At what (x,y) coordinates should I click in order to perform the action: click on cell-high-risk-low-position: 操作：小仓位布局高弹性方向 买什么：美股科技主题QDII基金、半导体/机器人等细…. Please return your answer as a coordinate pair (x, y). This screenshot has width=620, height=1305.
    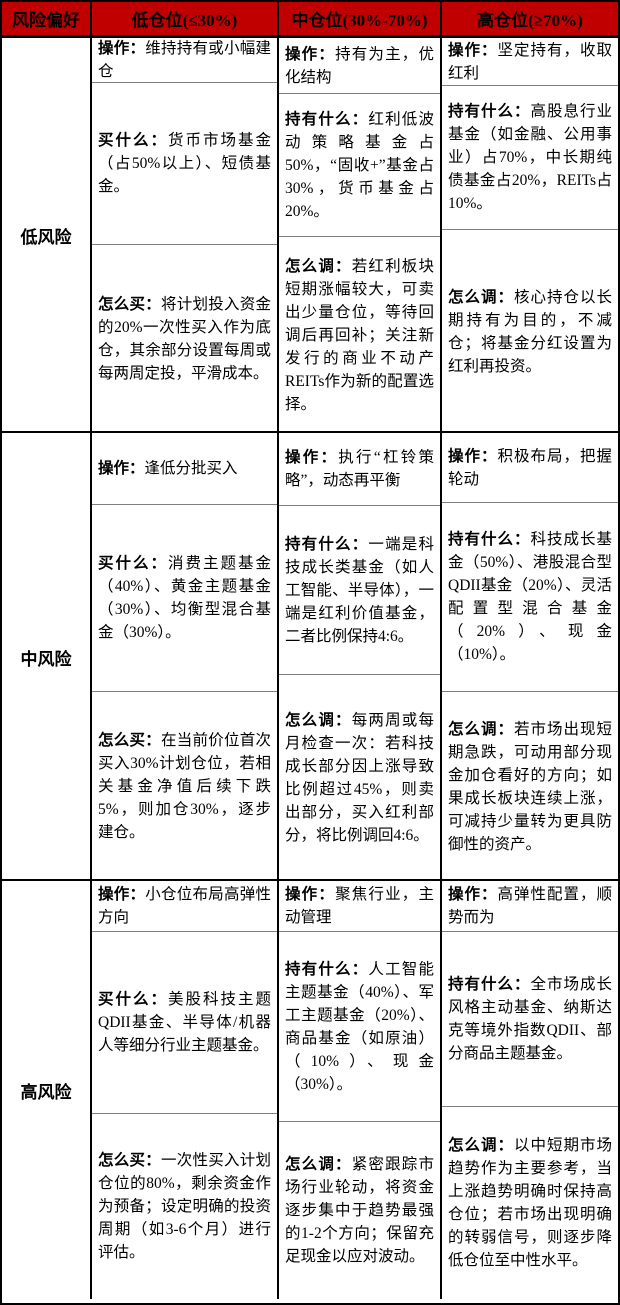
    Looking at the image, I should click on (183, 1090).